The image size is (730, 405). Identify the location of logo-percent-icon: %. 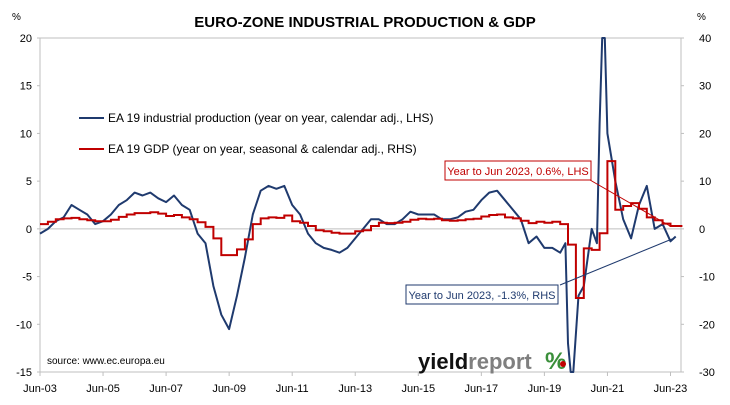
(555, 361).